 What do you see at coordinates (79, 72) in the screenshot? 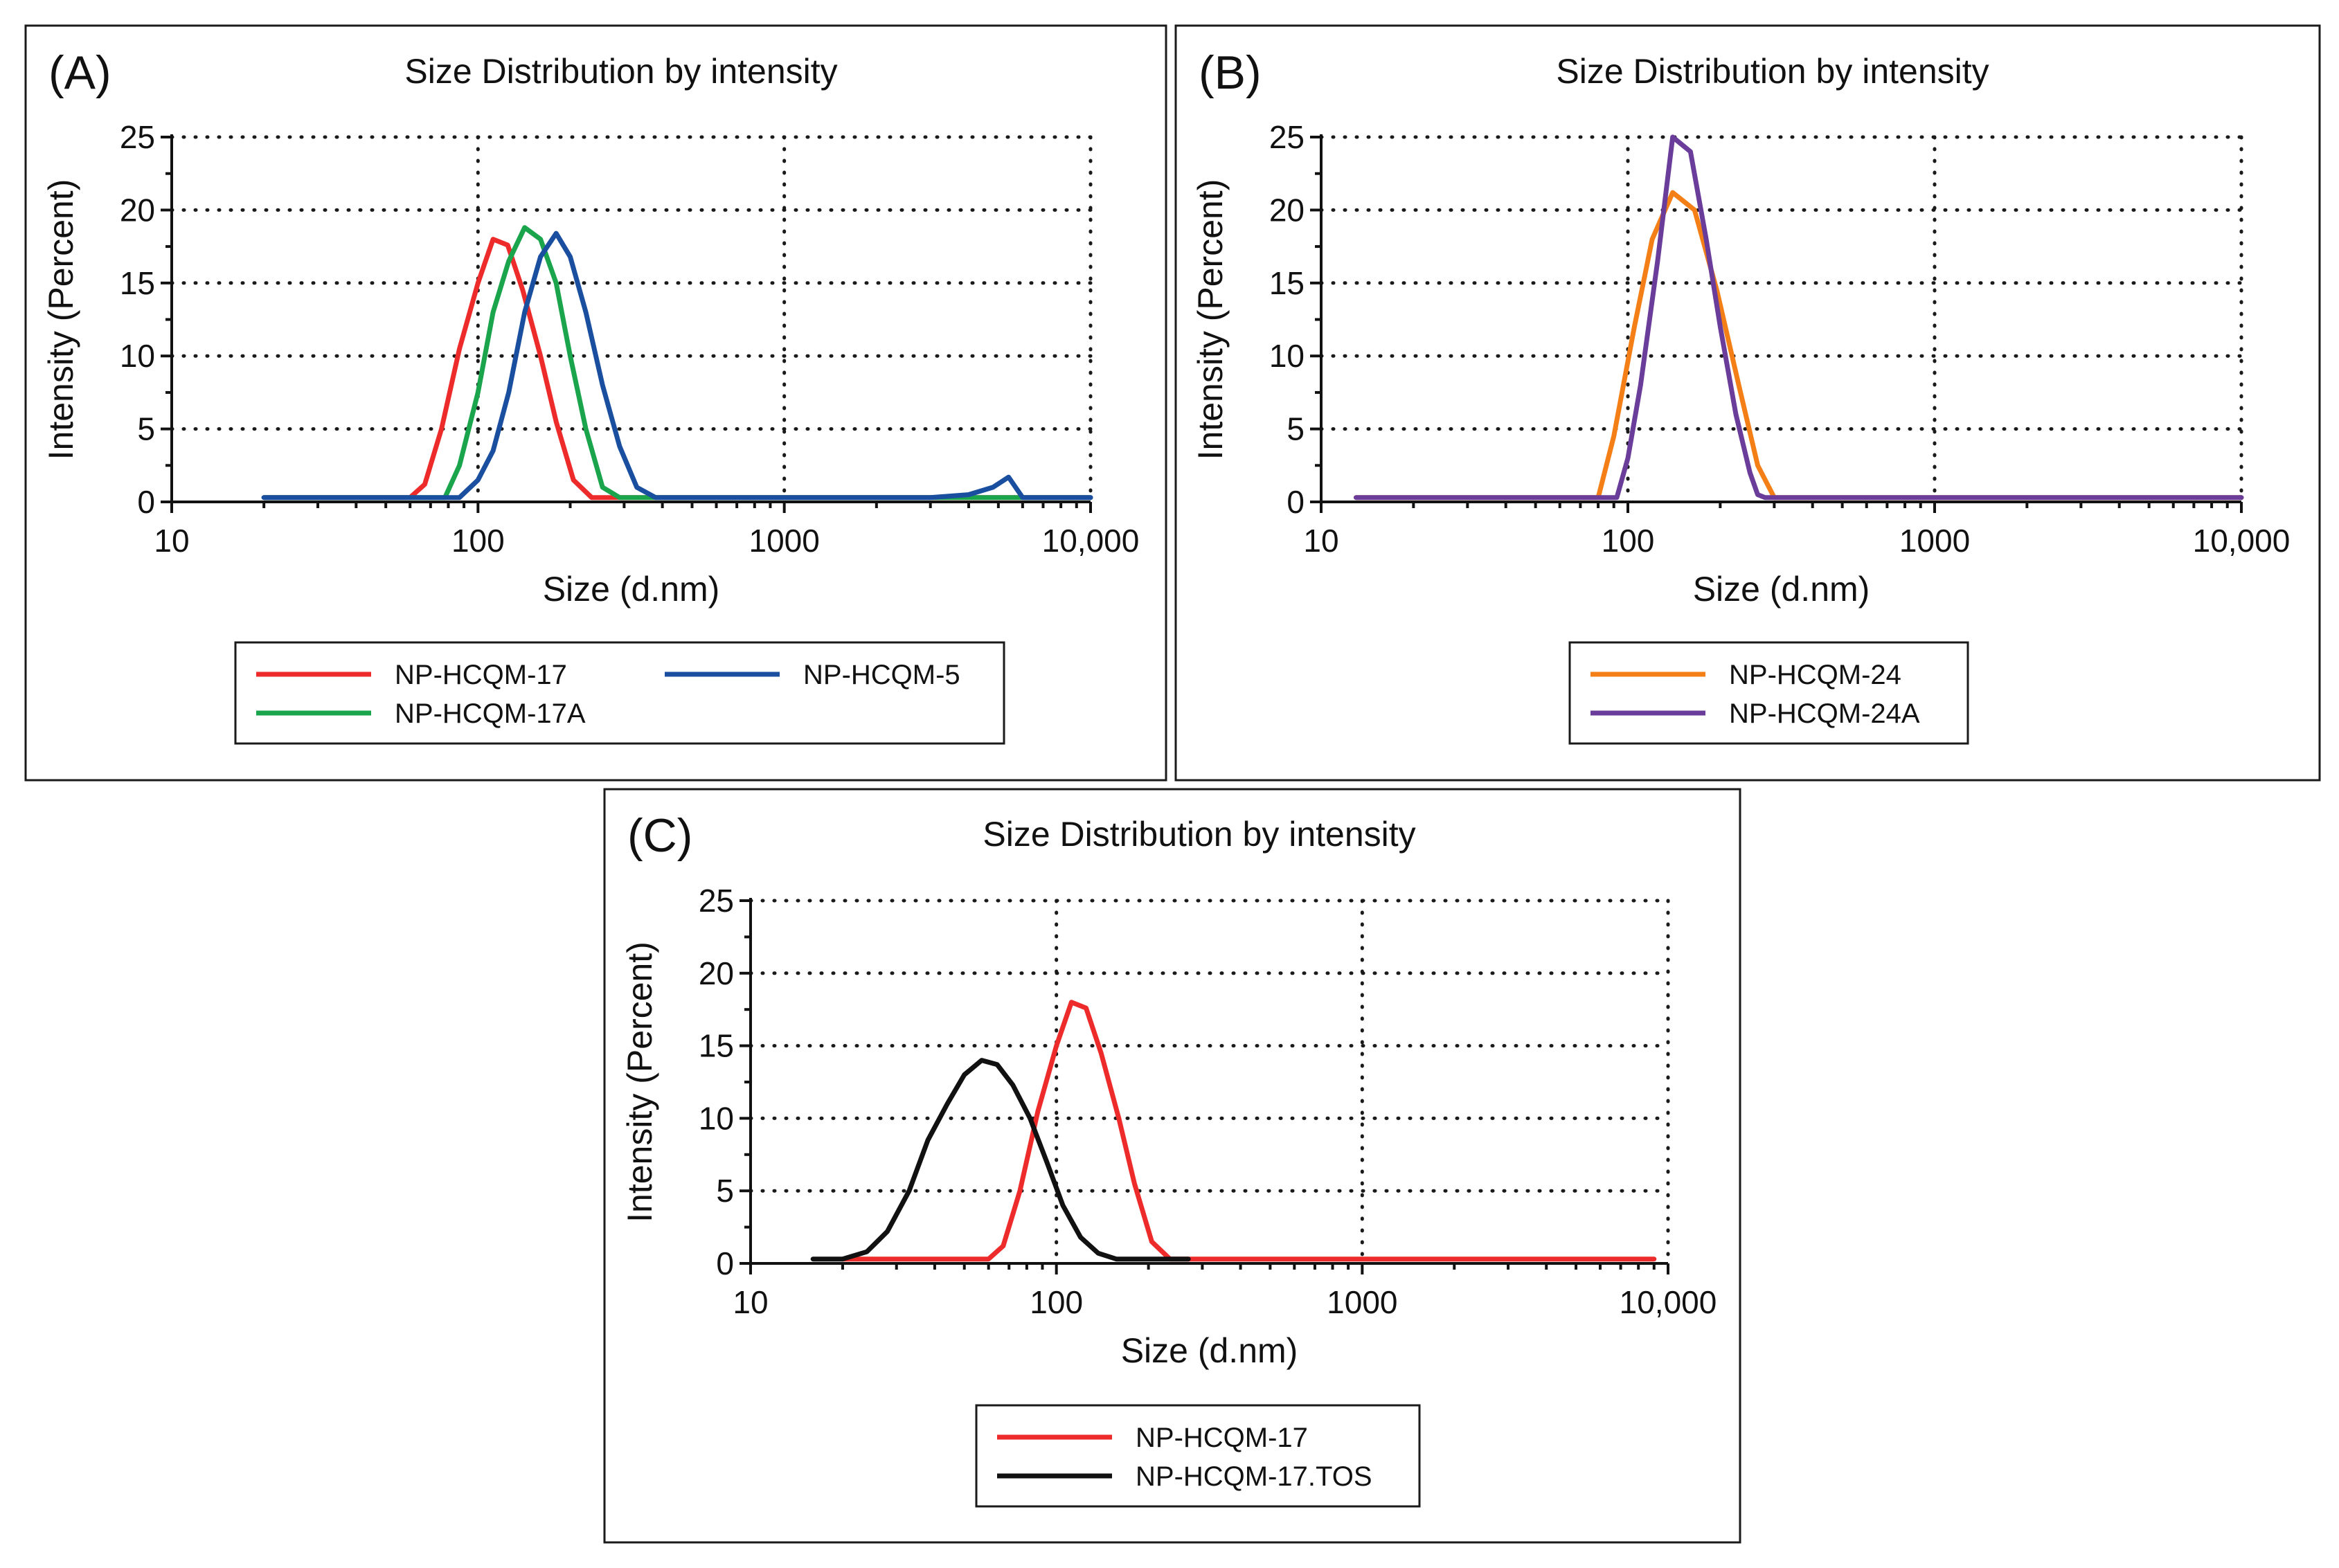
I see `panel-label: (A)` at bounding box center [79, 72].